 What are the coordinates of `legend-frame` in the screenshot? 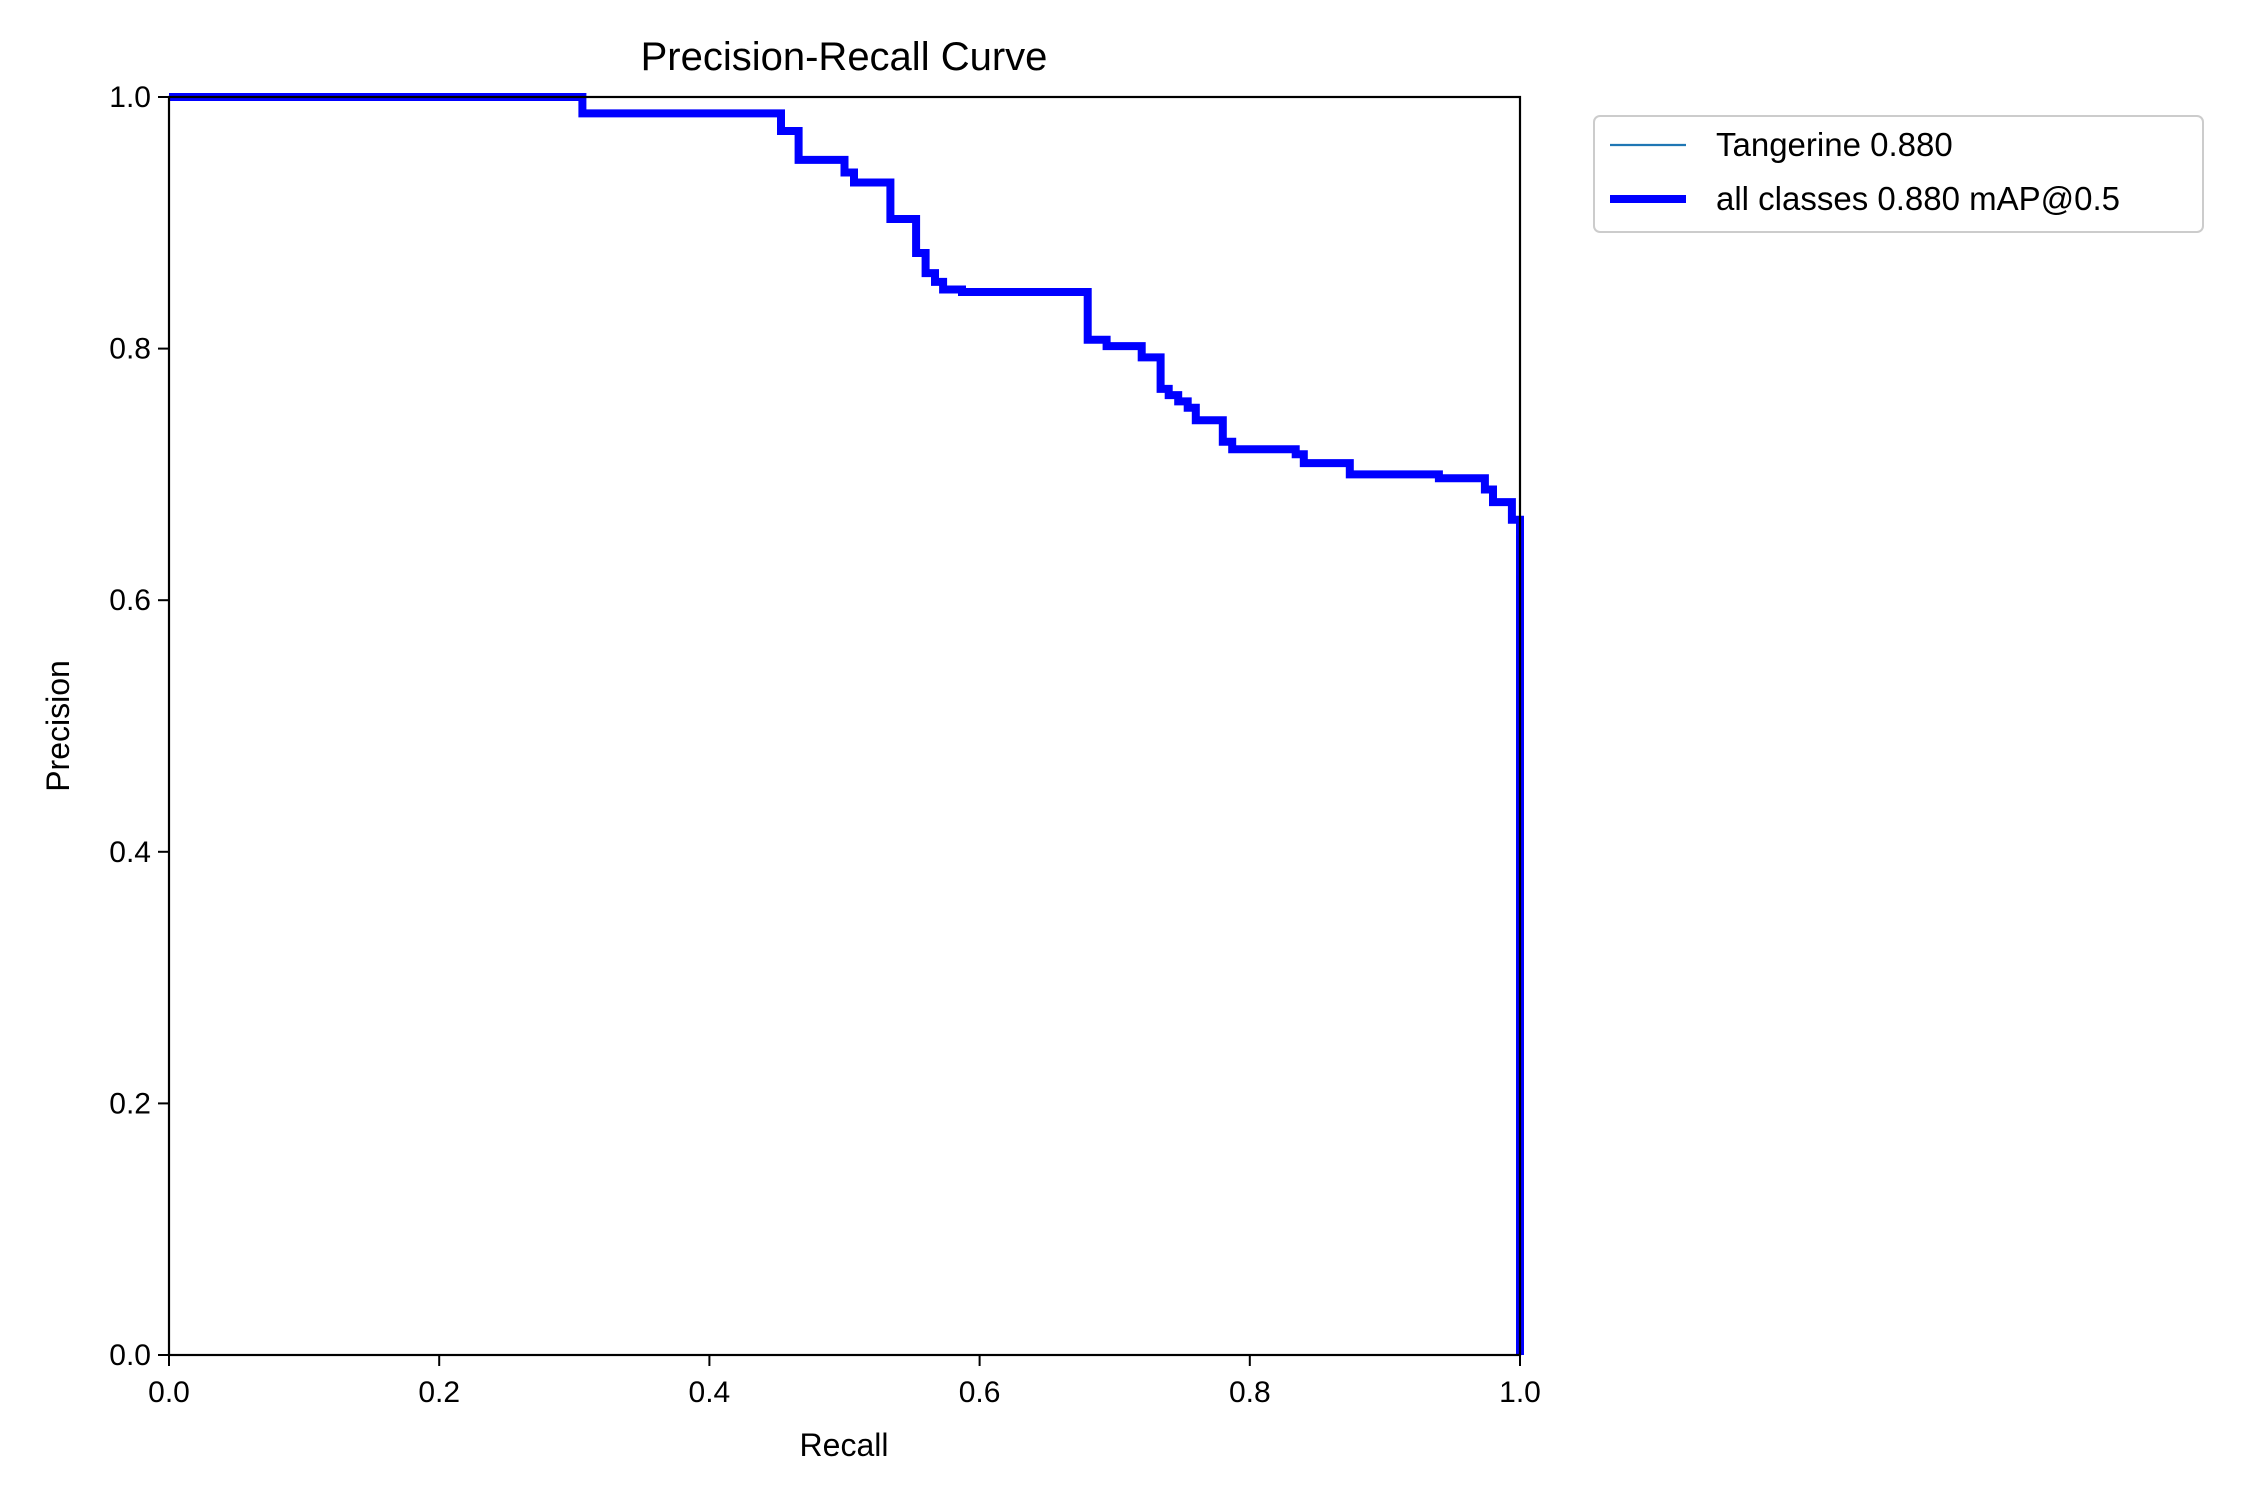 It's located at (1898, 174).